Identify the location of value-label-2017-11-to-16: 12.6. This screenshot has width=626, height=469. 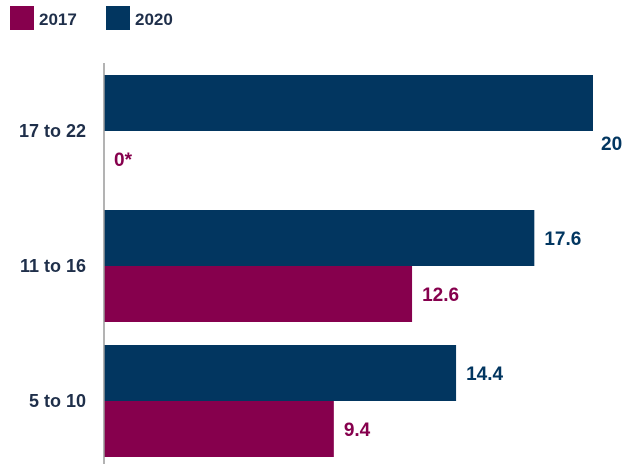
(440, 295).